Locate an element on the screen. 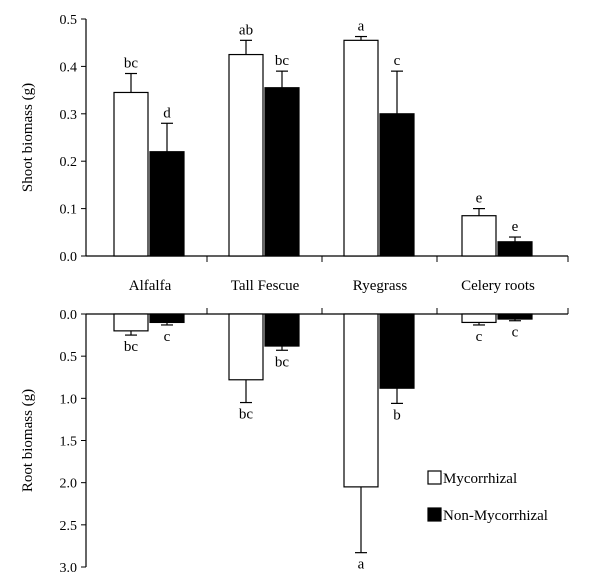 This screenshot has width=593, height=578. root-significance-label: a is located at coordinates (361, 565).